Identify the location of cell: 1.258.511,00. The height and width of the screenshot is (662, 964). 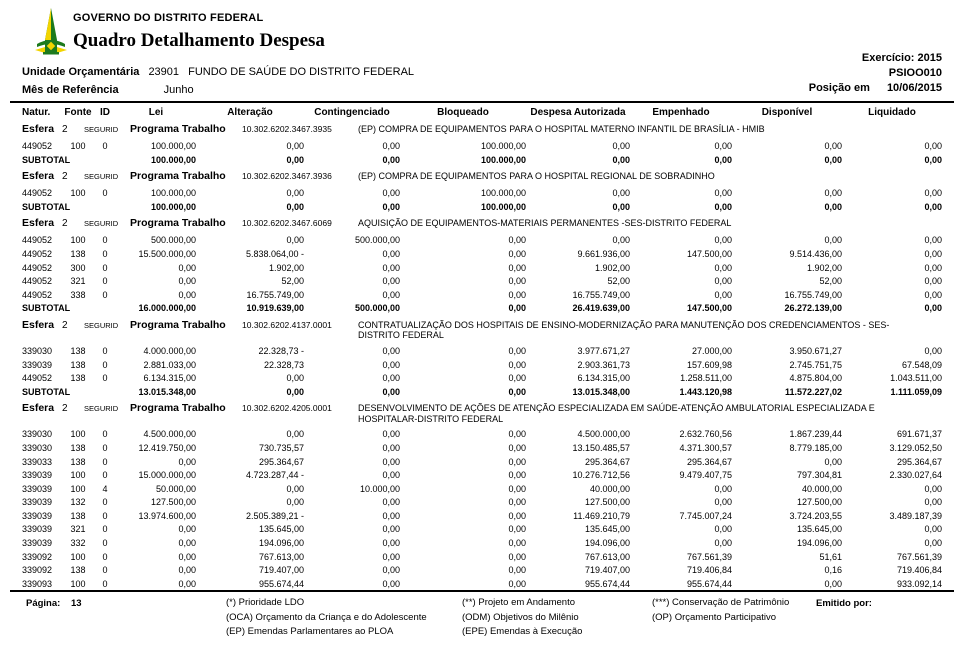
(706, 378).